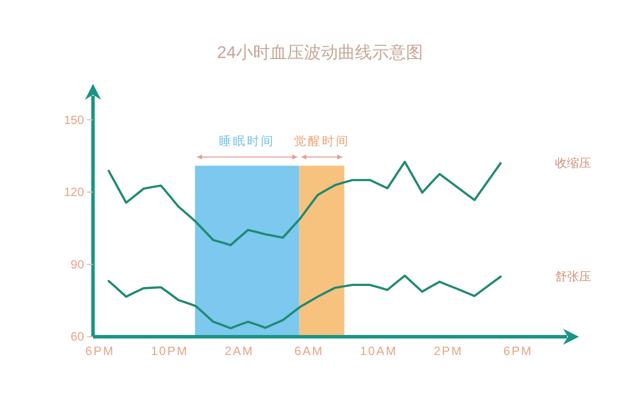  I want to click on x-tick-label: 10PM, so click(169, 351).